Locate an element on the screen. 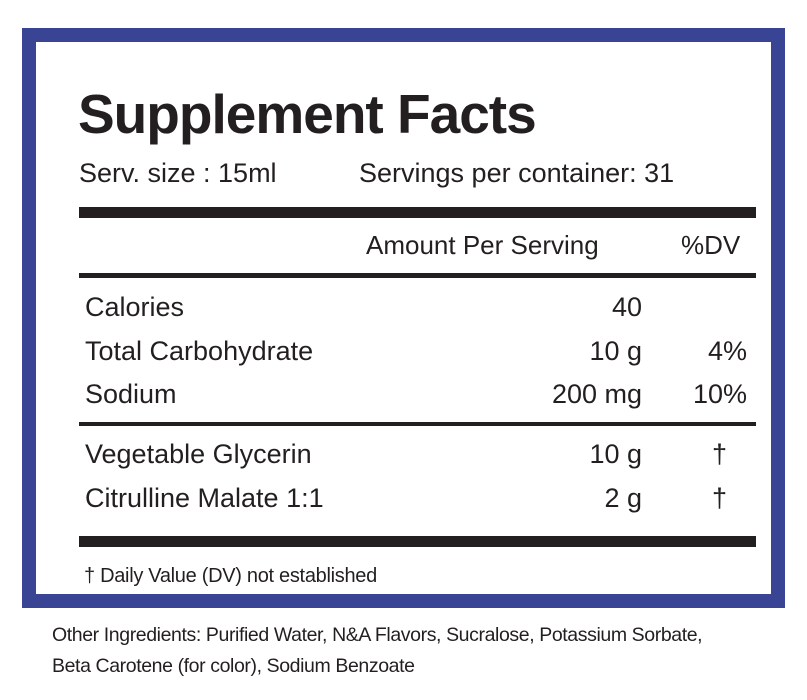 The height and width of the screenshot is (700, 807). daily-value: 10% is located at coordinates (719, 394).